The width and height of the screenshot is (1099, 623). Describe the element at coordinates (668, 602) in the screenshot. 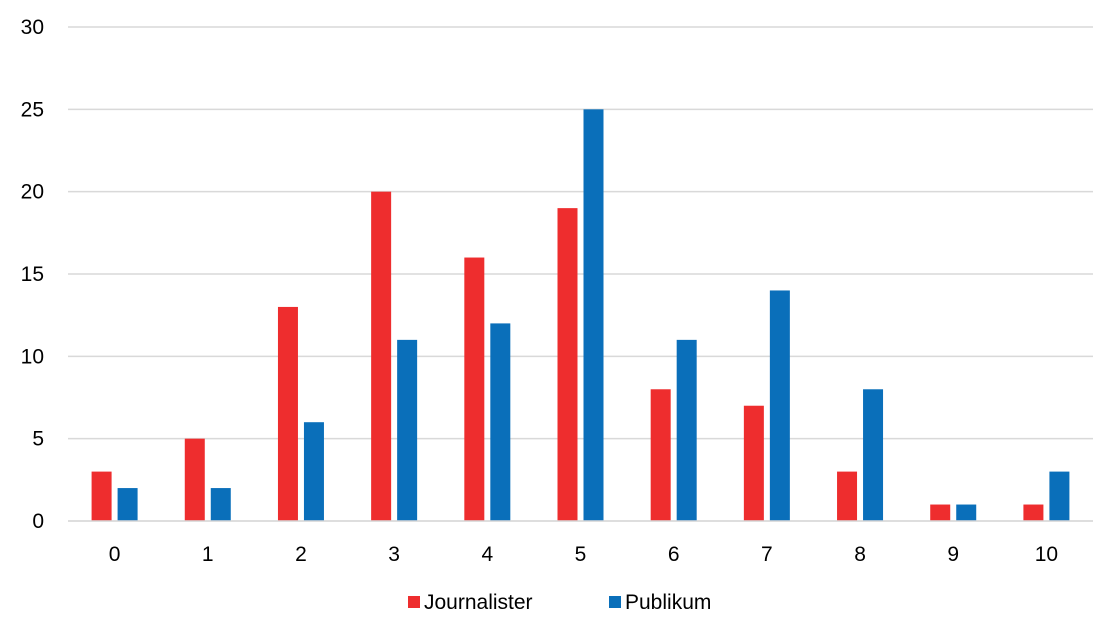

I see `legend-label-publikum: Publikum` at that location.